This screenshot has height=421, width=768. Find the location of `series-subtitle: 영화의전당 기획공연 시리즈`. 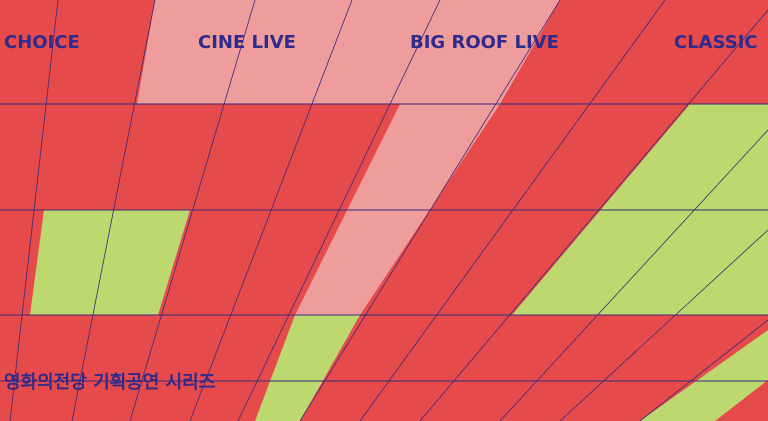

series-subtitle: 영화의전당 기획공연 시리즈 is located at coordinates (110, 382).